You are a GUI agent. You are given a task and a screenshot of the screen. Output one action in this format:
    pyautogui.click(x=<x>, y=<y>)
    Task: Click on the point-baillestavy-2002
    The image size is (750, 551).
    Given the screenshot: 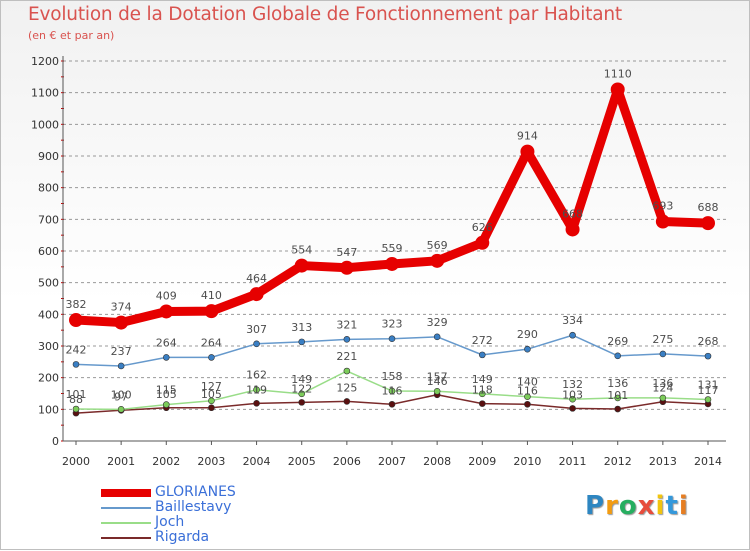 What is the action you would take?
    pyautogui.click(x=166, y=357)
    